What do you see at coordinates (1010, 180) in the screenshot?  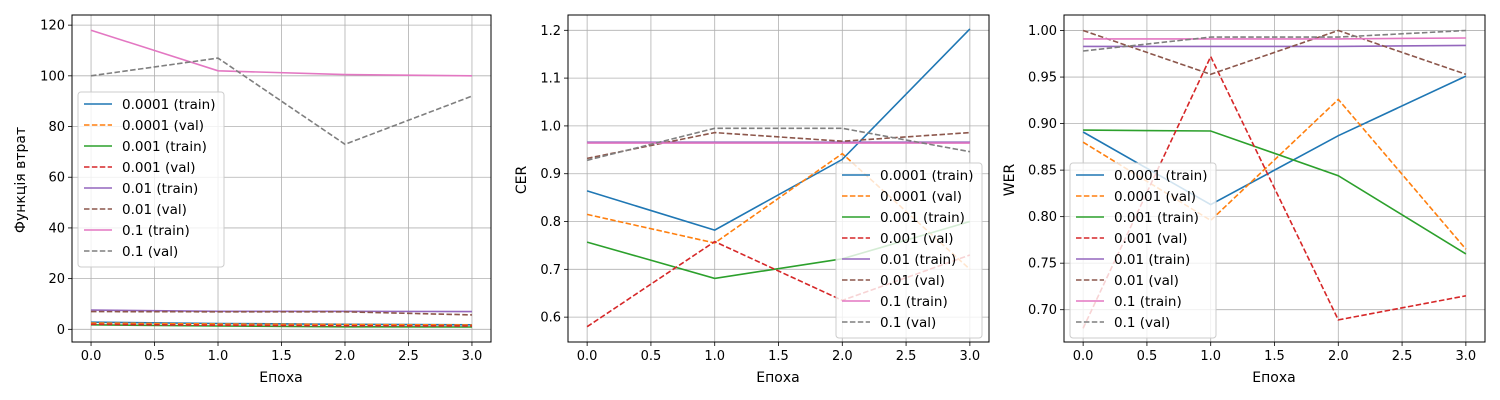 I see `y-axis-label: WER` at bounding box center [1010, 180].